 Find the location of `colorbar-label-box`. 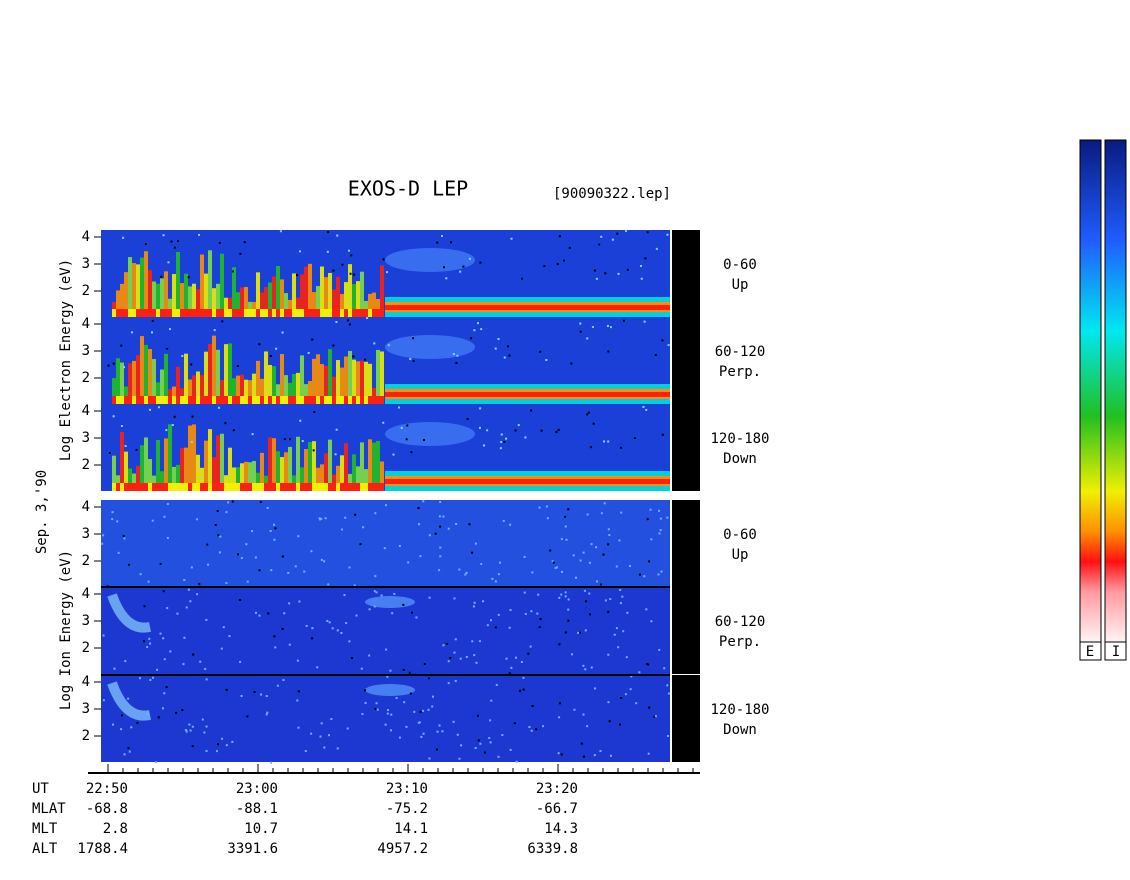

colorbar-label-box is located at coordinates (1090, 651).